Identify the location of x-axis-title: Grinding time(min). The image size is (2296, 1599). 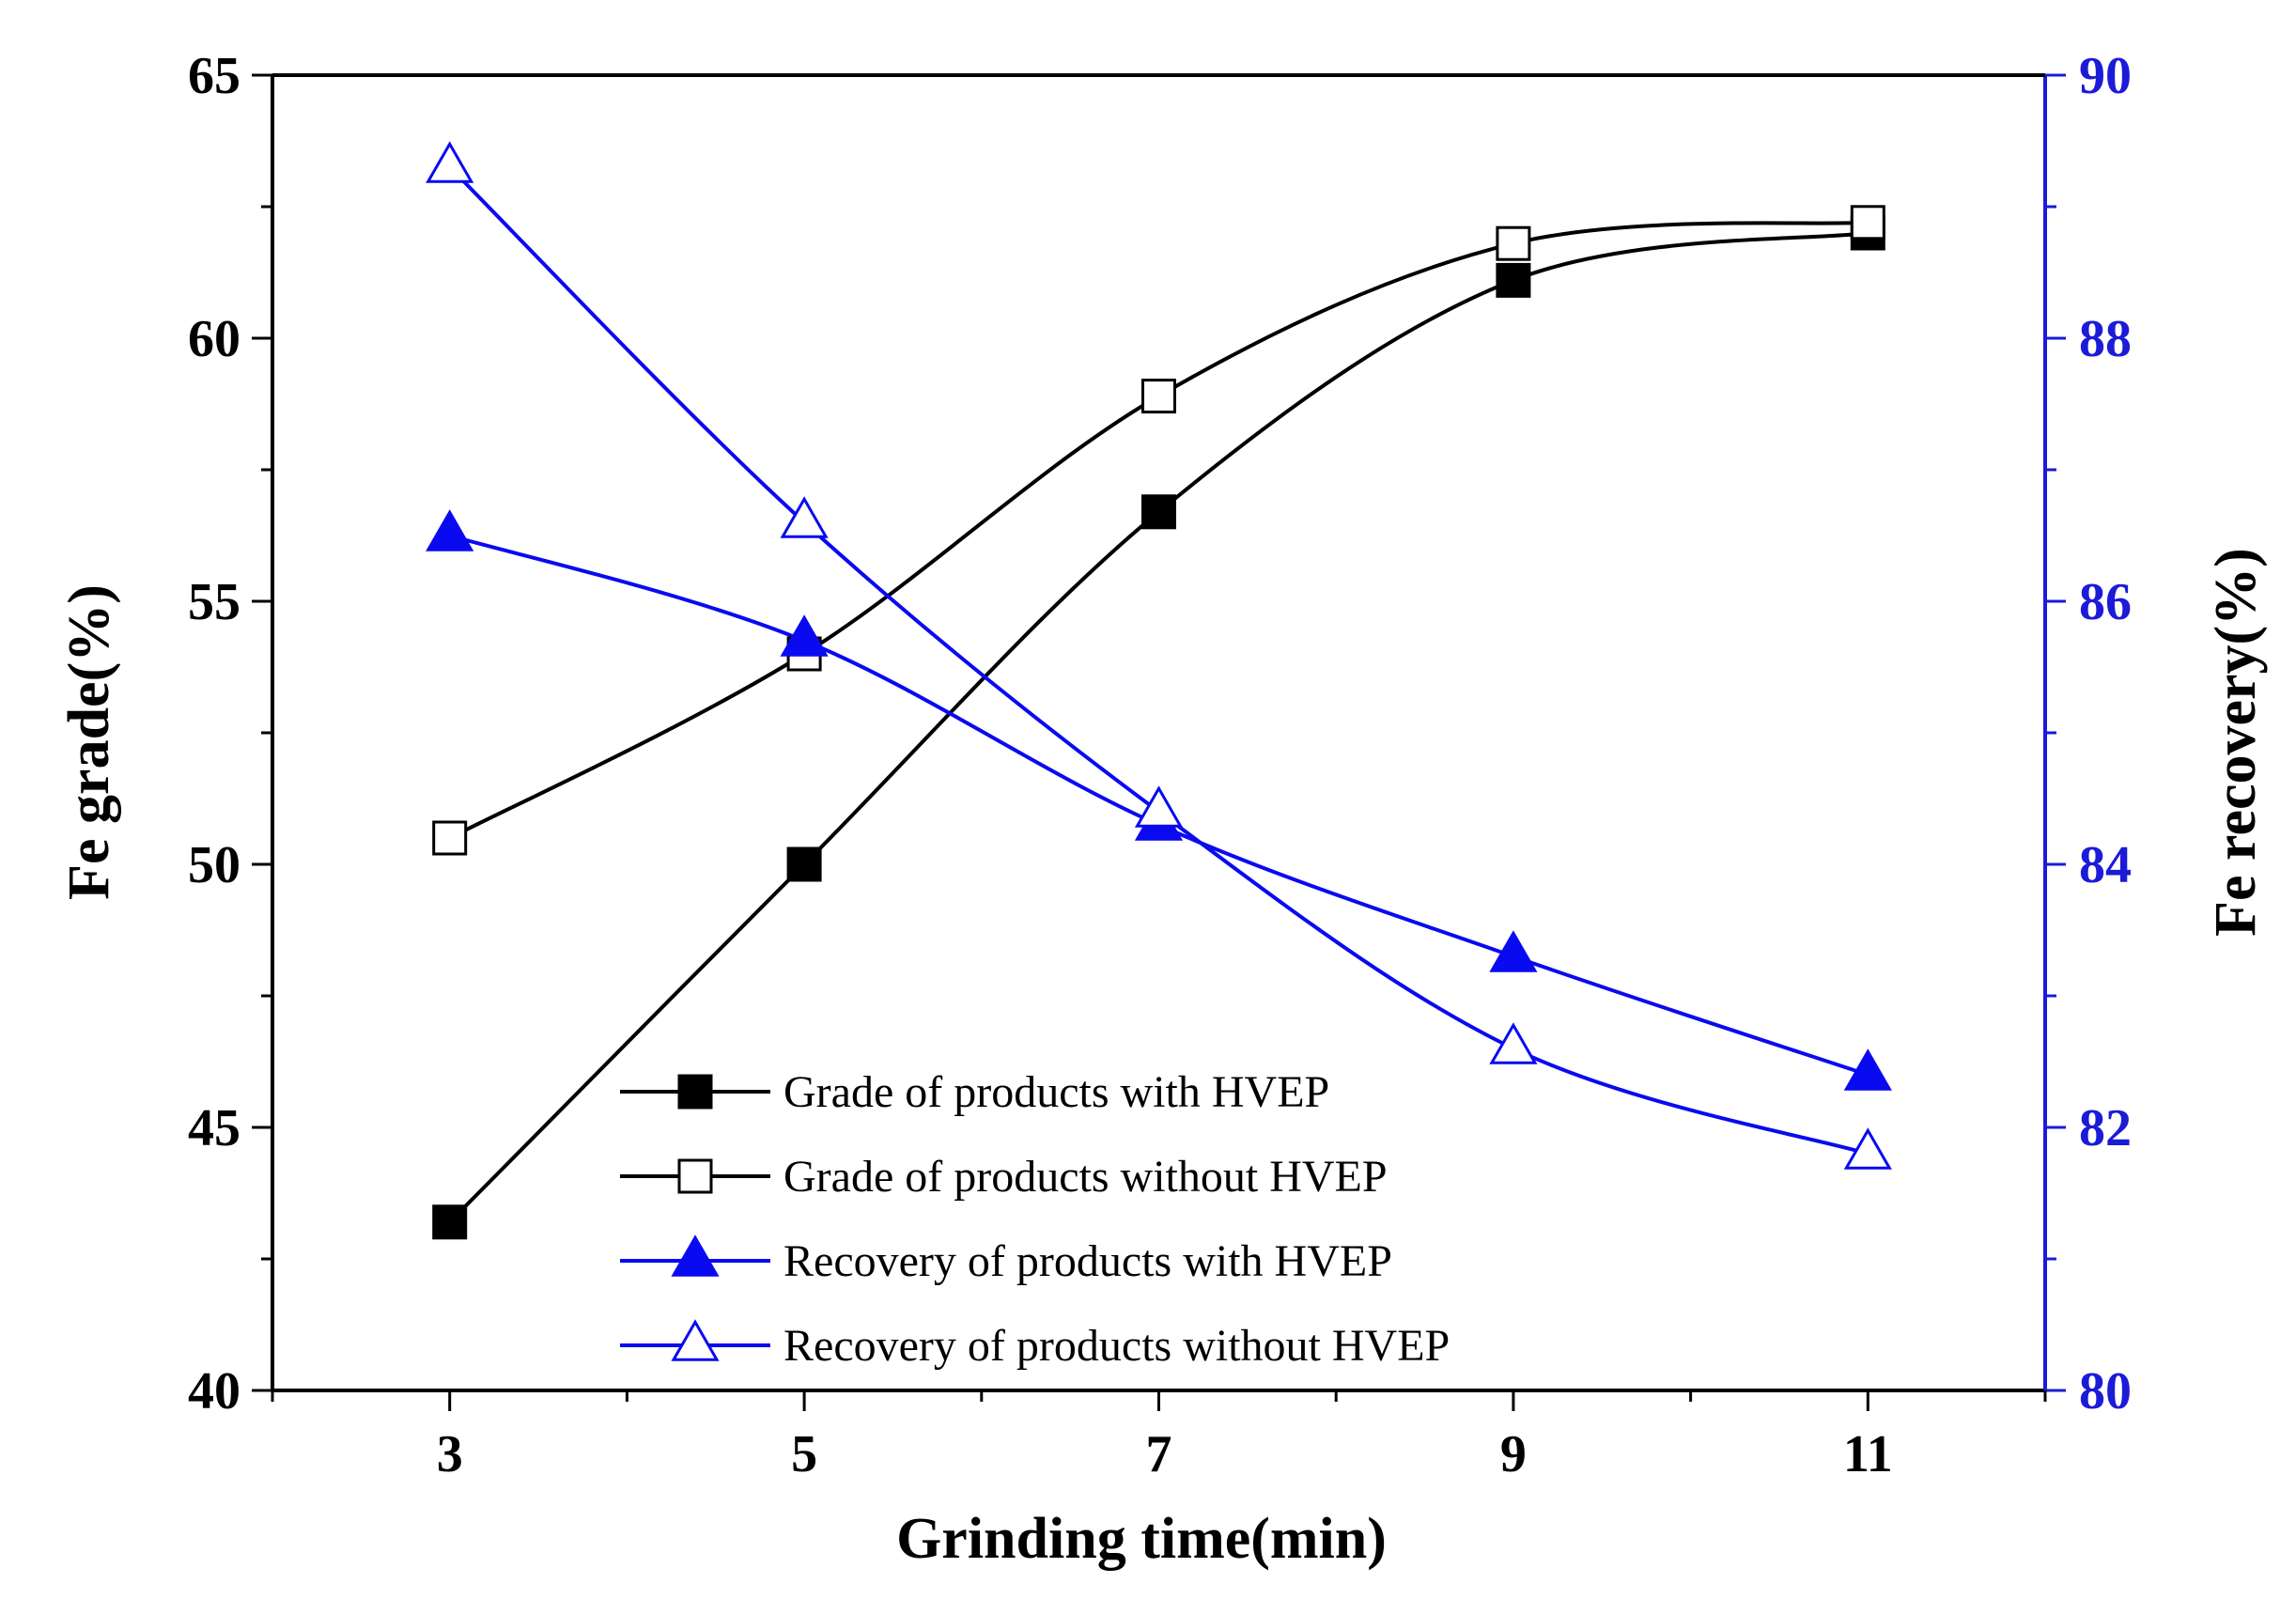
(1141, 1539).